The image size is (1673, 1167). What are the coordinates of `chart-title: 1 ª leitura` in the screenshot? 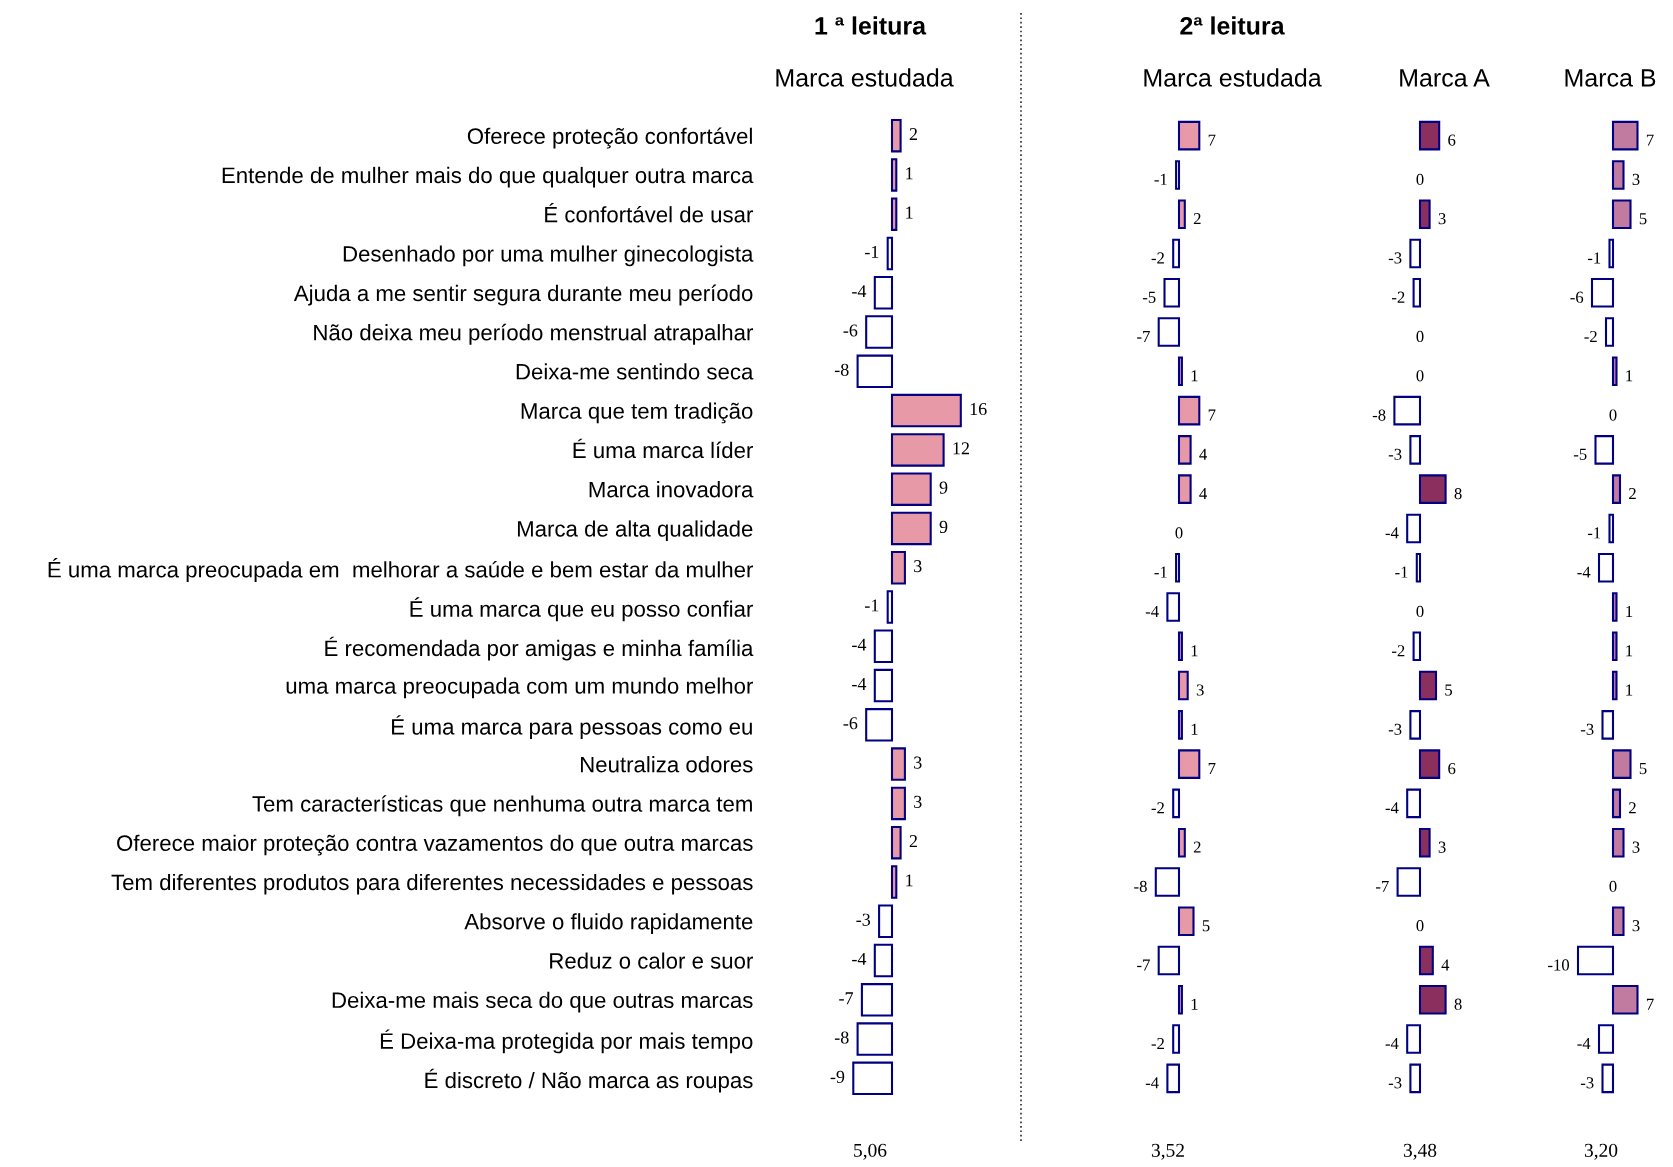 It's located at (871, 25).